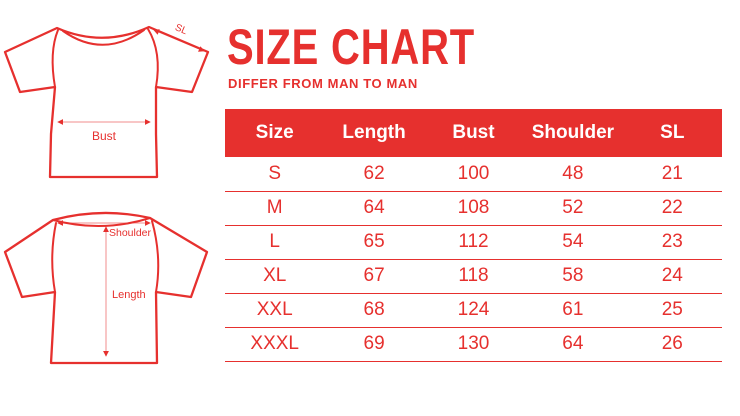  I want to click on cell-shoulder: 54, so click(573, 242).